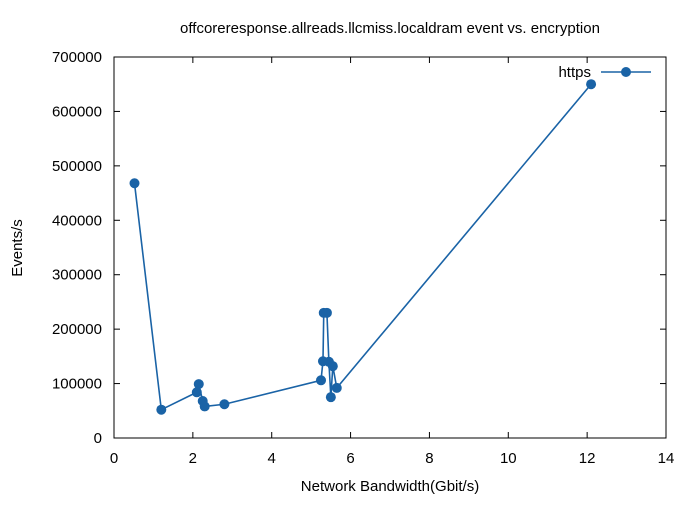 The image size is (700, 505). Describe the element at coordinates (77, 166) in the screenshot. I see `y-tick-label: 500000` at that location.